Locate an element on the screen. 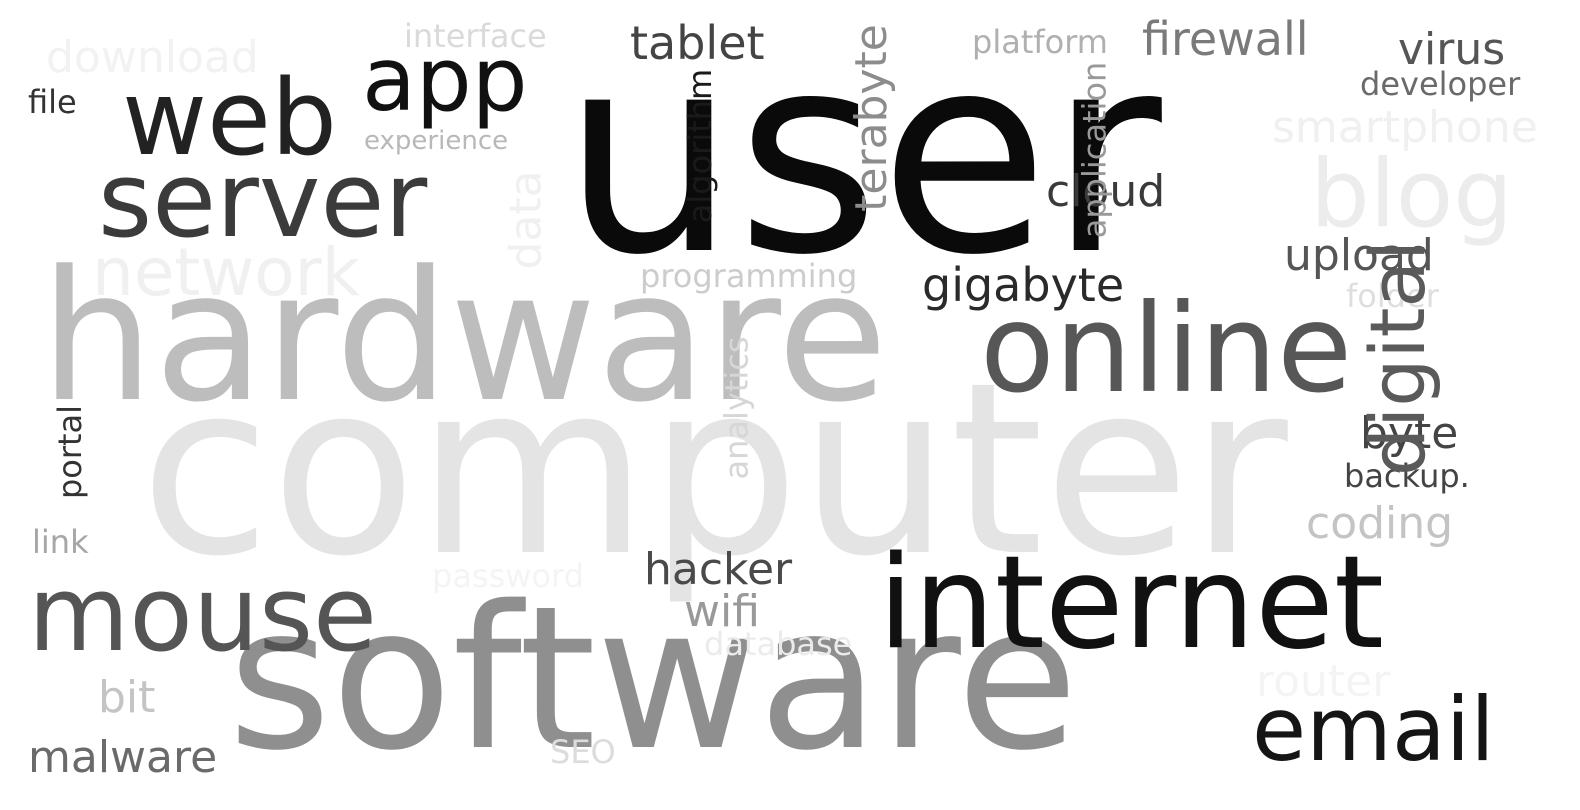 The width and height of the screenshot is (1580, 810). word-hardware: hardware is located at coordinates (464, 337).